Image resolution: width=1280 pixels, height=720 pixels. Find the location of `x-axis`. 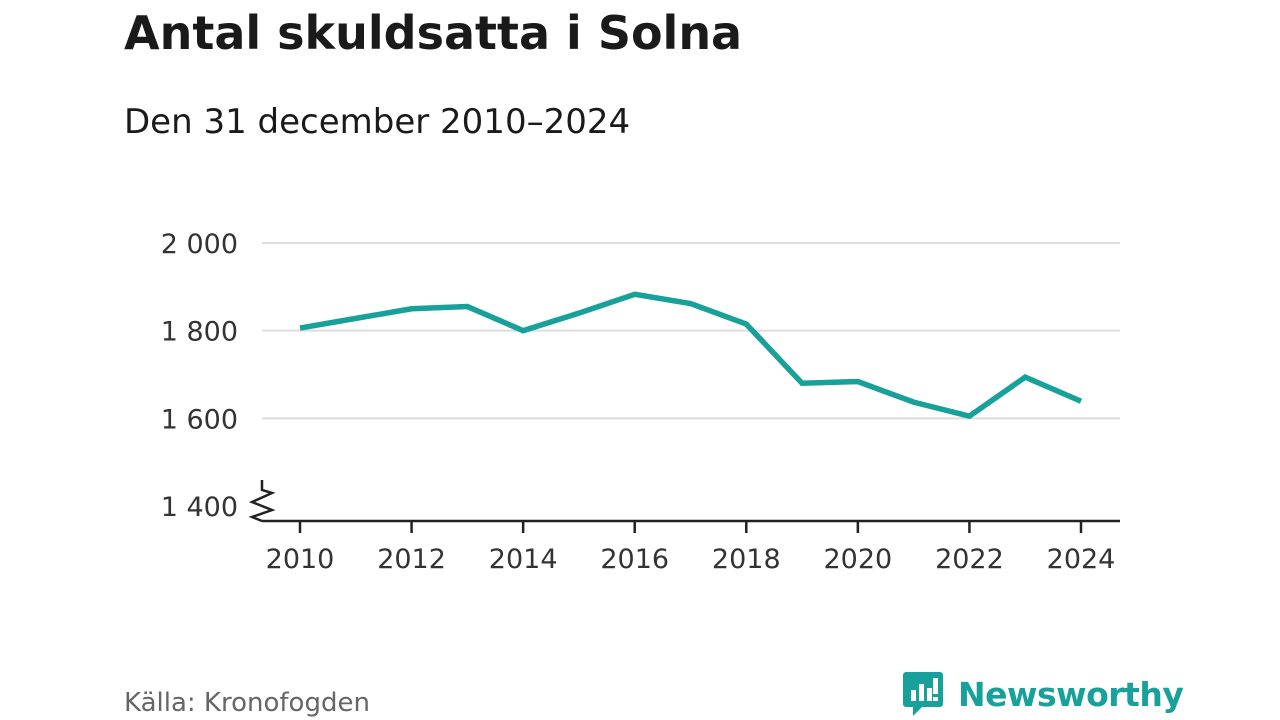

x-axis is located at coordinates (684, 501).